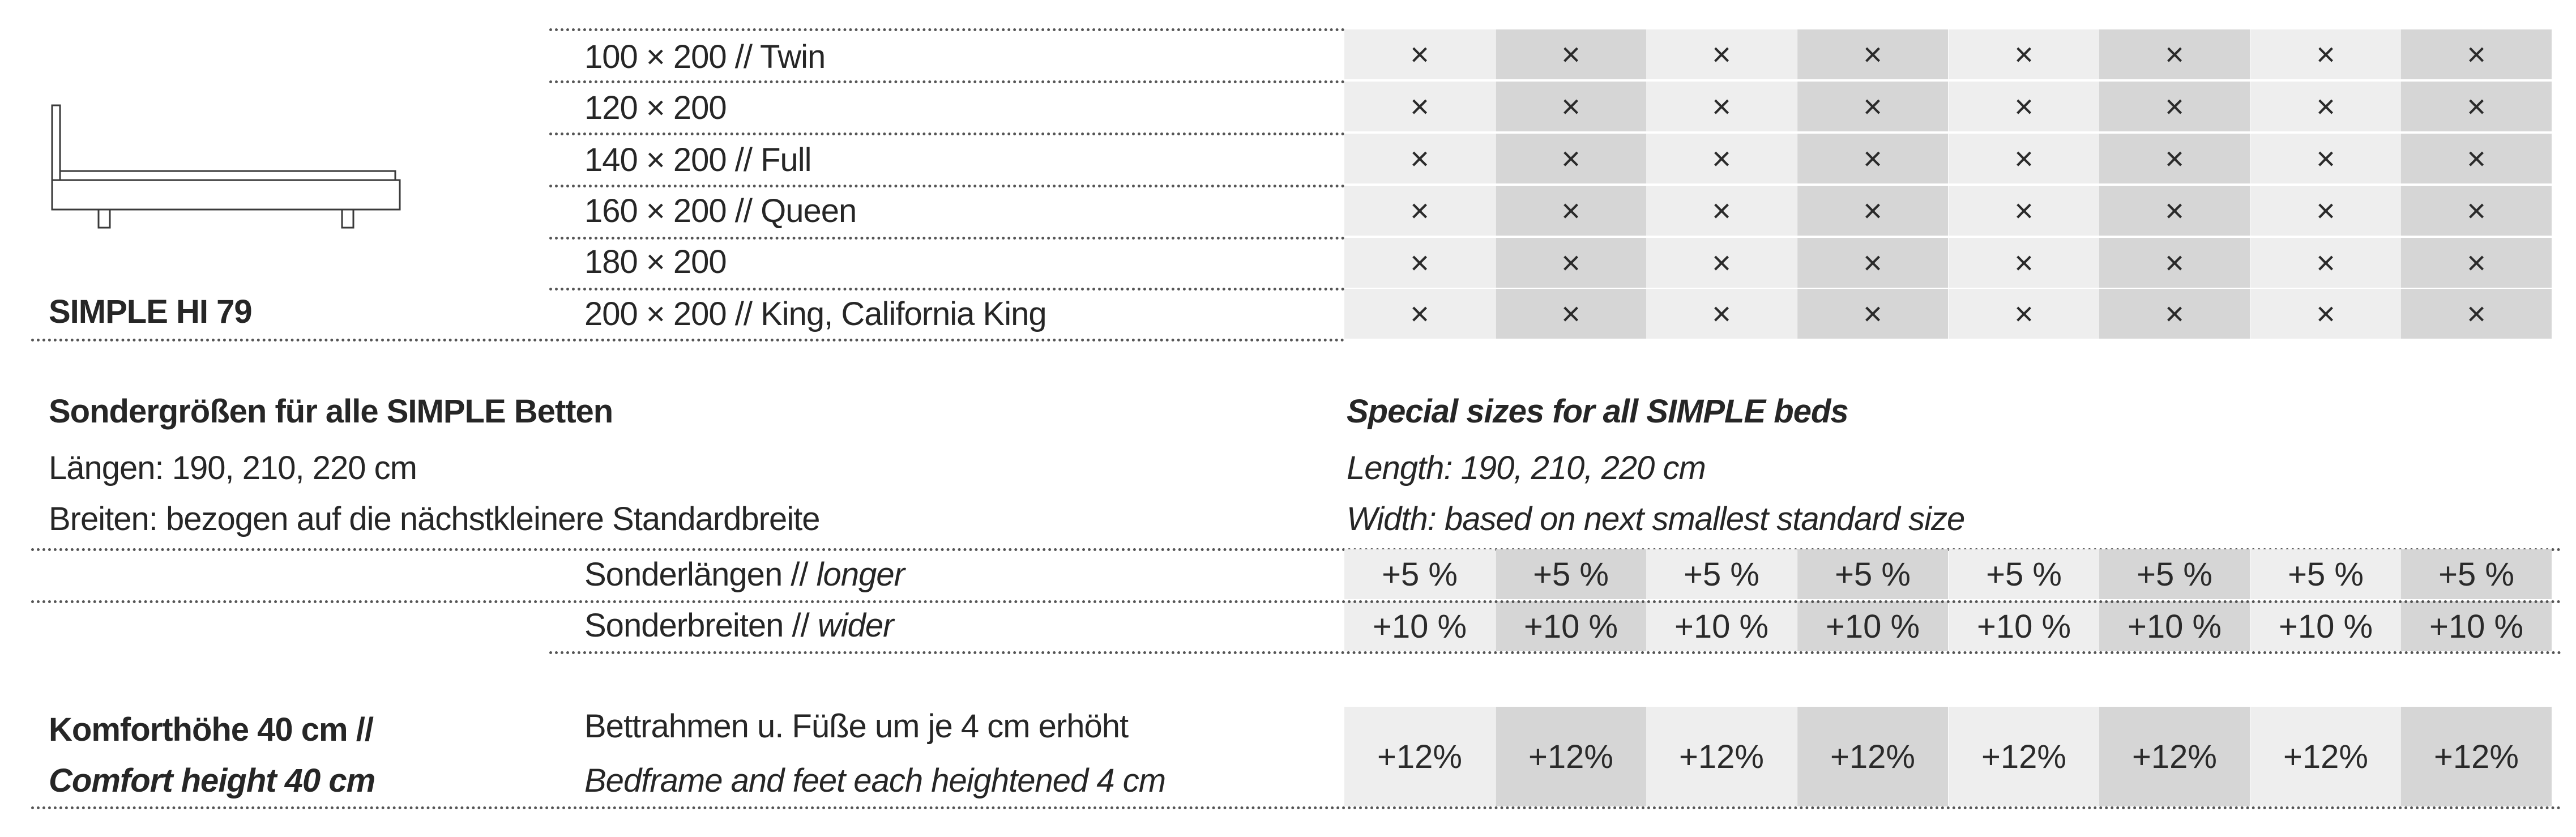 The height and width of the screenshot is (837, 2576). I want to click on comfort-title-en: Comfort height 40 cm, so click(212, 780).